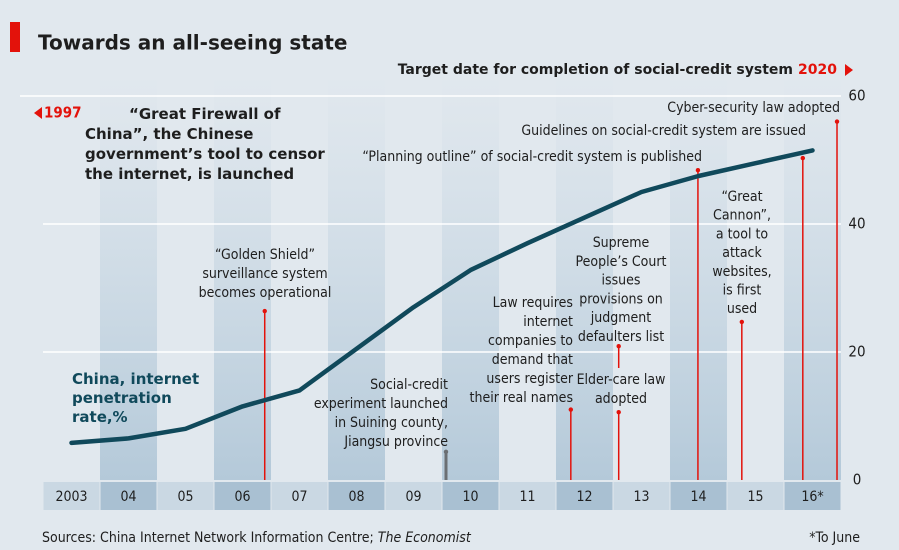  What do you see at coordinates (265, 255) in the screenshot?
I see `event-label: “Golden Shield”` at bounding box center [265, 255].